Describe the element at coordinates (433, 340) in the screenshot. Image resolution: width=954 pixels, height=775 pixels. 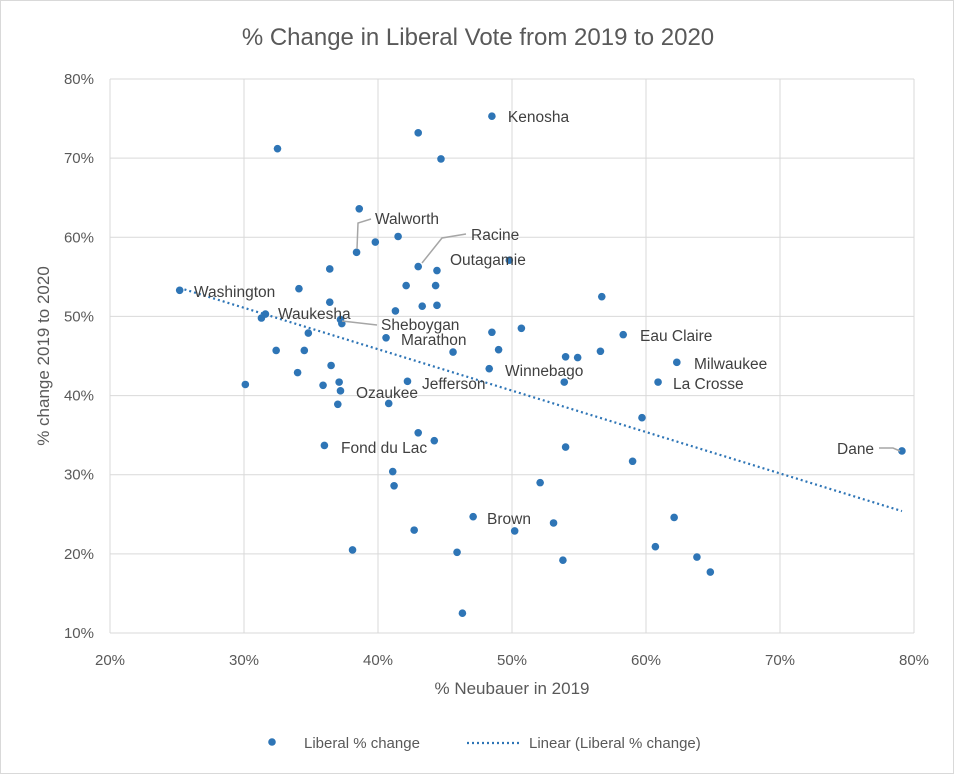
I see `point-label: Marathon` at that location.